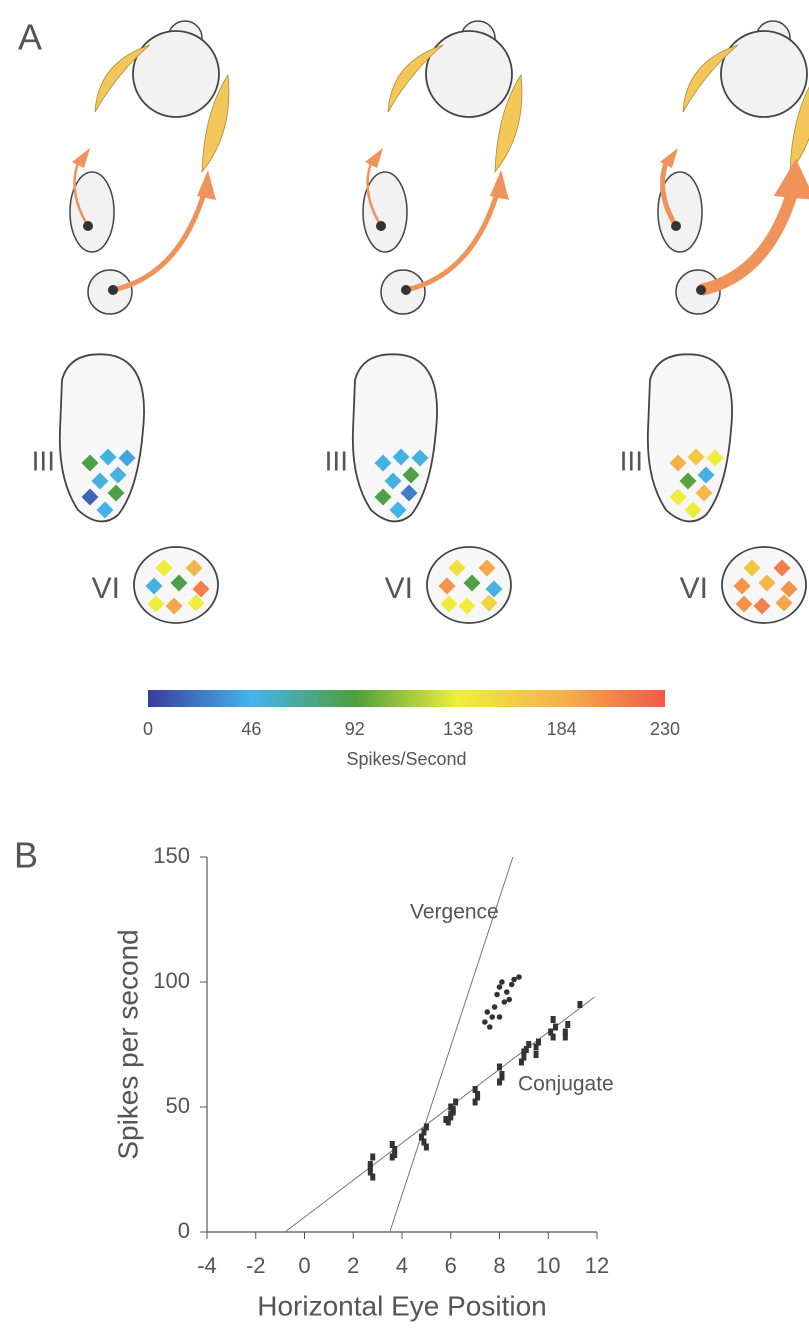 This screenshot has width=809, height=1331. Describe the element at coordinates (207, 1265) in the screenshot. I see `x-tick-label: -4` at that location.